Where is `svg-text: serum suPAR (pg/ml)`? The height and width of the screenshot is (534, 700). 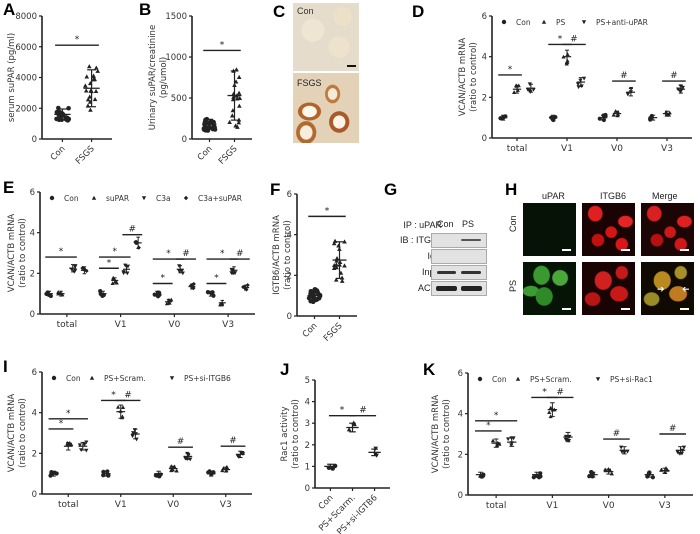 svg-text: serum suPAR (pg/ml) is located at coordinates (12, 77).